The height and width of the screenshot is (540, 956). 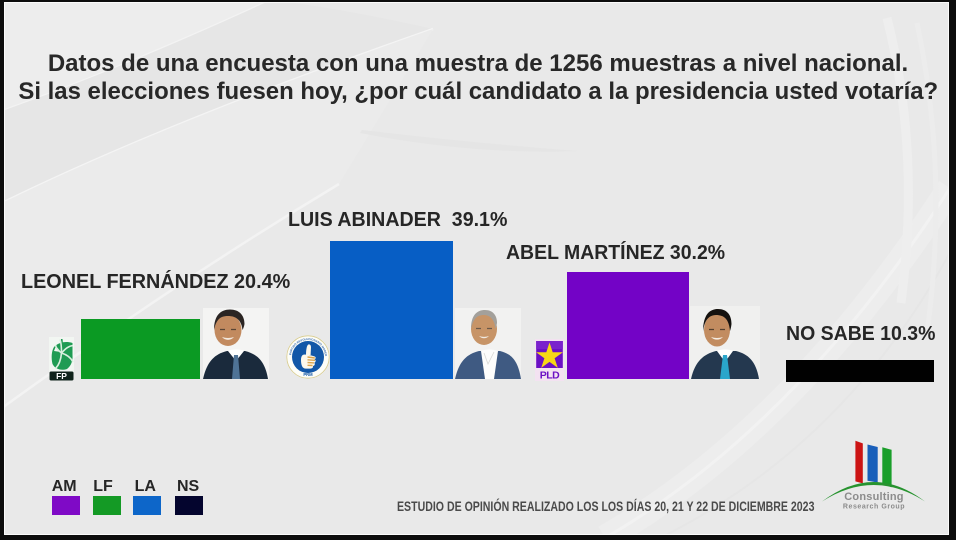 What do you see at coordinates (308, 374) in the screenshot?
I see `svg-text: PRM` at bounding box center [308, 374].